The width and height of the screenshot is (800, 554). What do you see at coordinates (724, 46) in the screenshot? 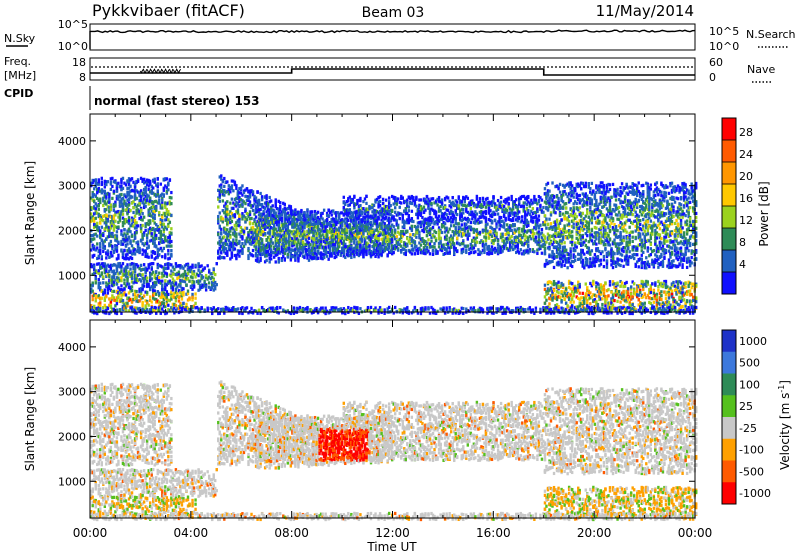
I see `noise-right-tick-bottom: 10^0` at bounding box center [724, 46].